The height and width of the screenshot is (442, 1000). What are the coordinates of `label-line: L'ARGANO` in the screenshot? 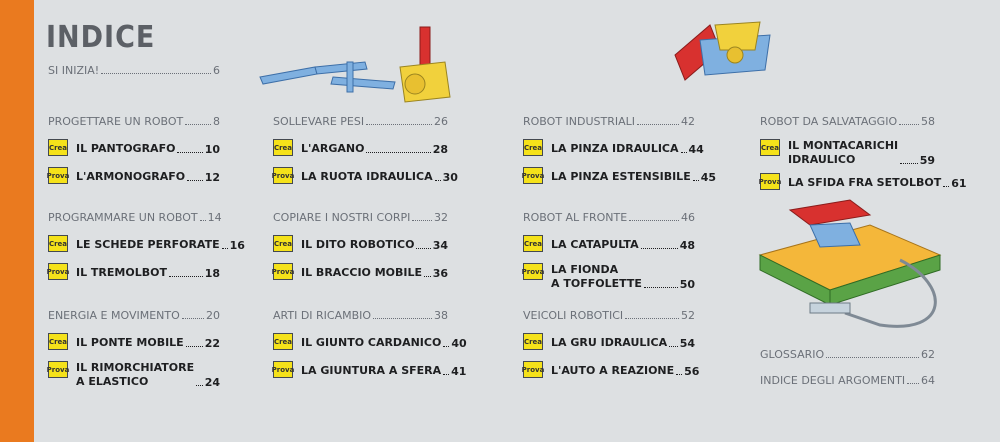 It's located at (333, 148).